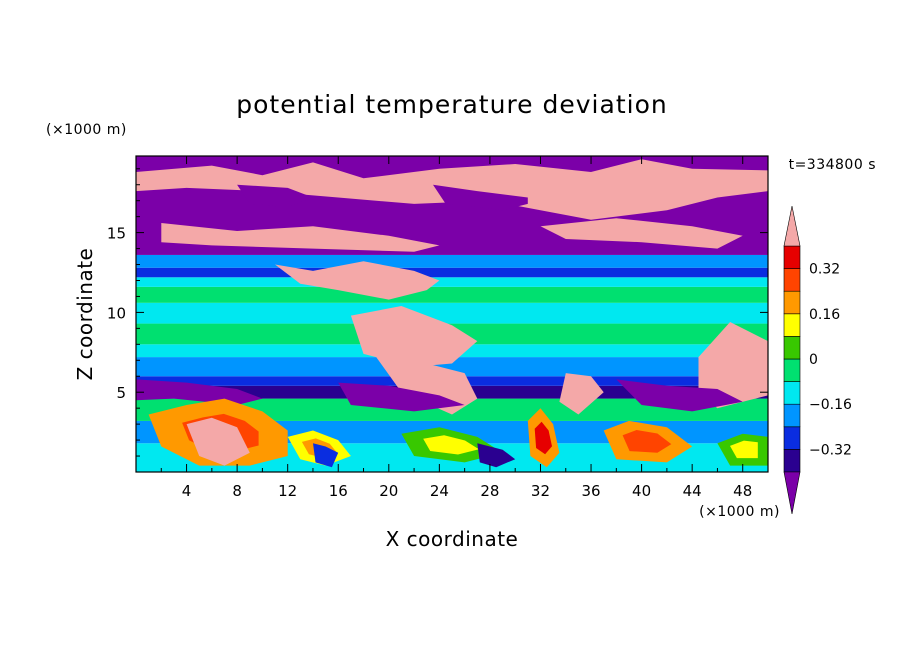 This screenshot has height=659, width=904. Describe the element at coordinates (452, 539) in the screenshot. I see `x-axis-label: X coordinate` at that location.